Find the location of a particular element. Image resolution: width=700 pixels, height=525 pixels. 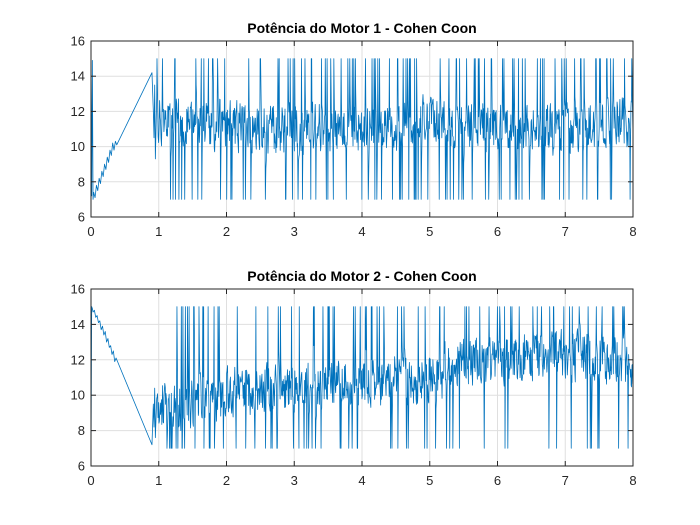

chart-title: Potência do Motor 1 - Cohen Coon is located at coordinates (361, 28).